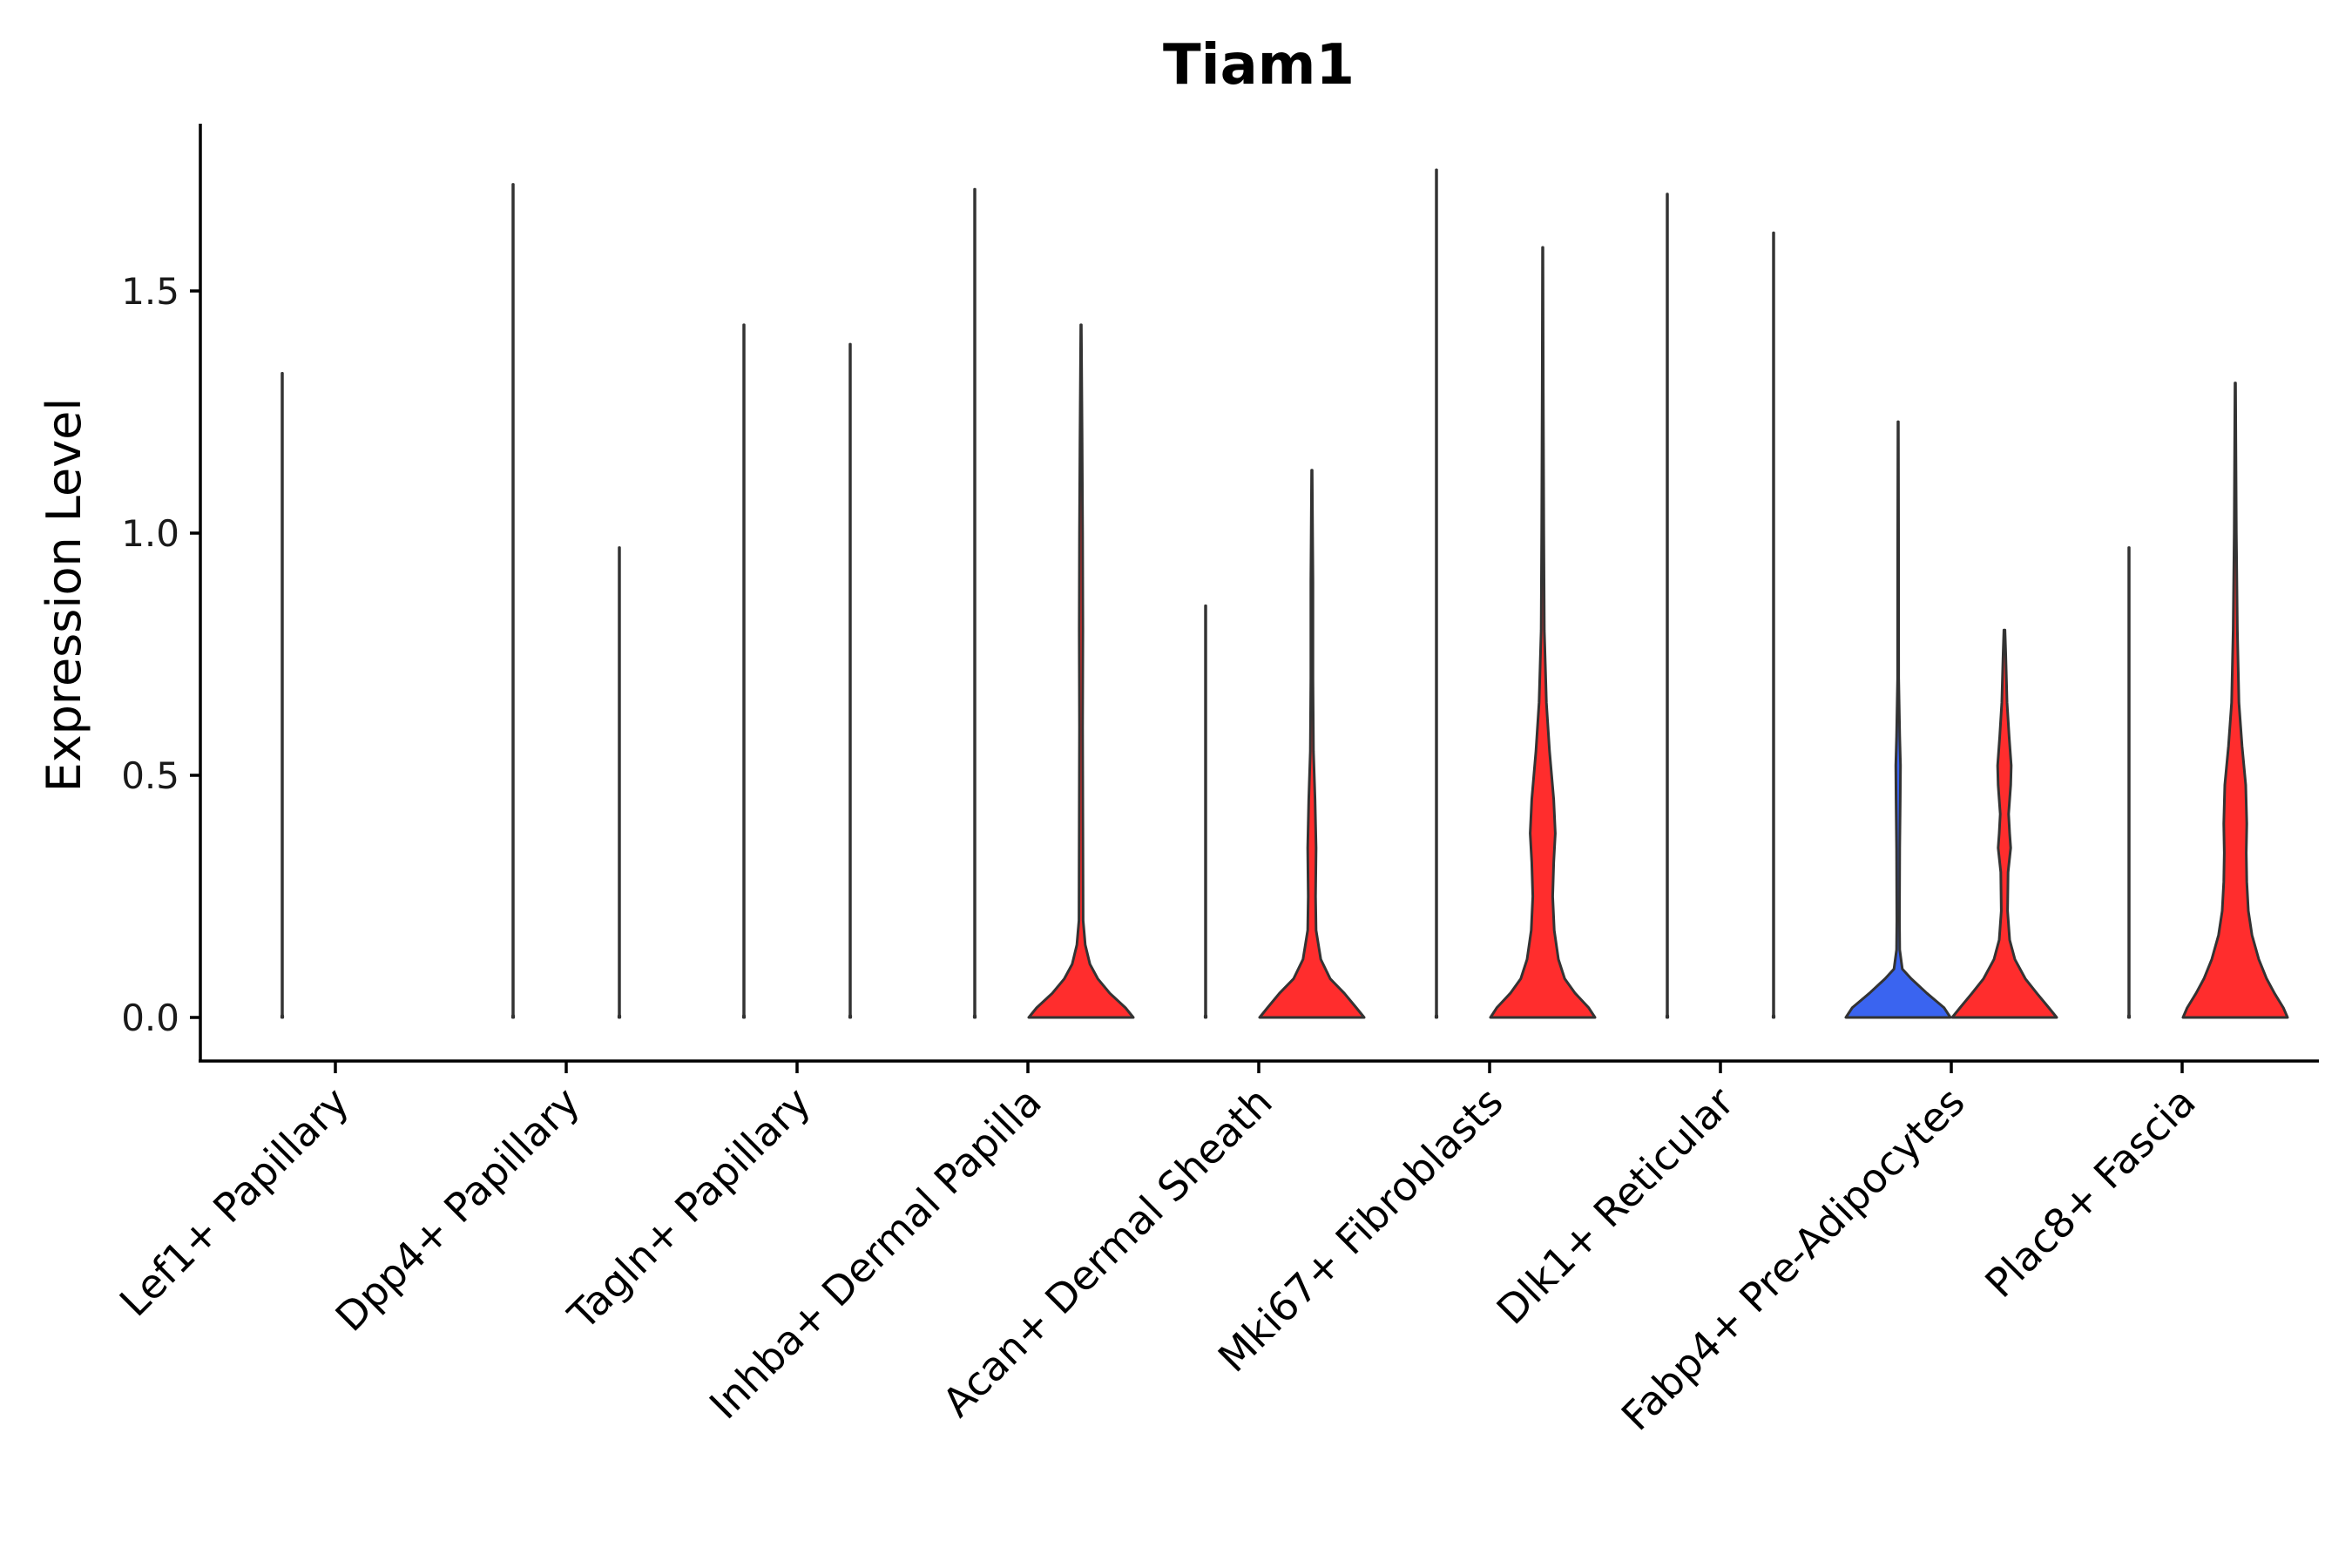  I want to click on y-tick-label: 0.5, so click(150, 775).